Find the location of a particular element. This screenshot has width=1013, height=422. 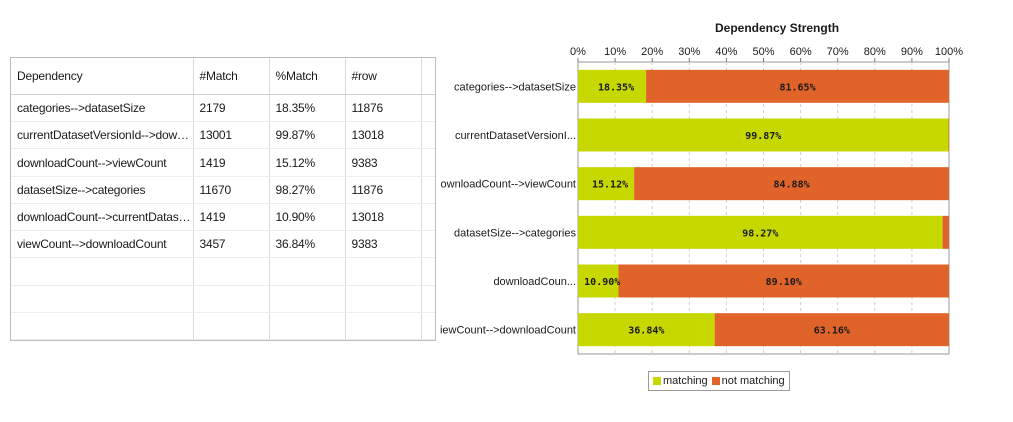

column-header-dependency: Dependency is located at coordinates (102, 76).